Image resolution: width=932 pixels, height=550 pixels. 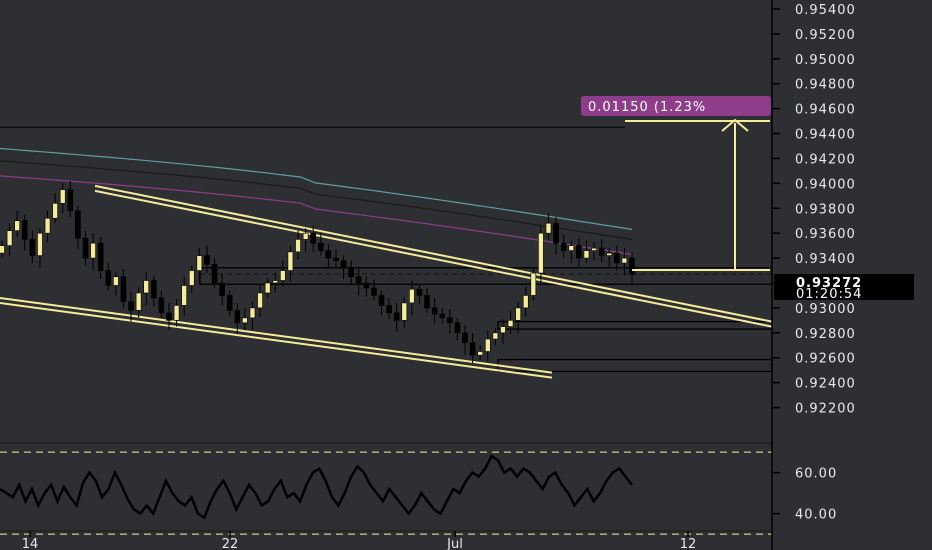 What do you see at coordinates (825, 259) in the screenshot?
I see `price-tick-label: 0.93400` at bounding box center [825, 259].